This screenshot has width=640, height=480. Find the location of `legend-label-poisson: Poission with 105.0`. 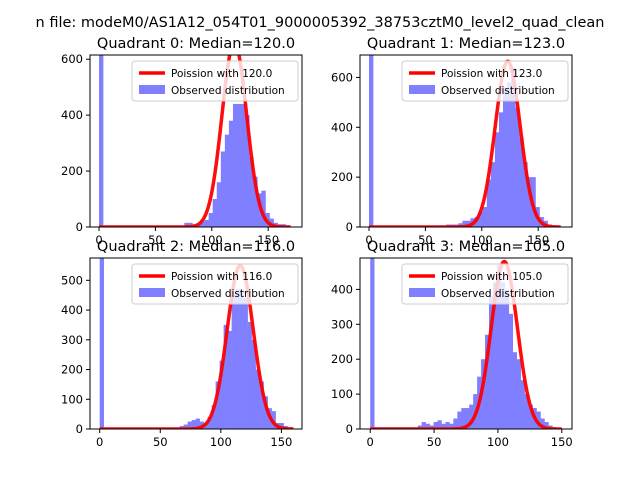

legend-label-poisson: Poission with 105.0 is located at coordinates (491, 277).